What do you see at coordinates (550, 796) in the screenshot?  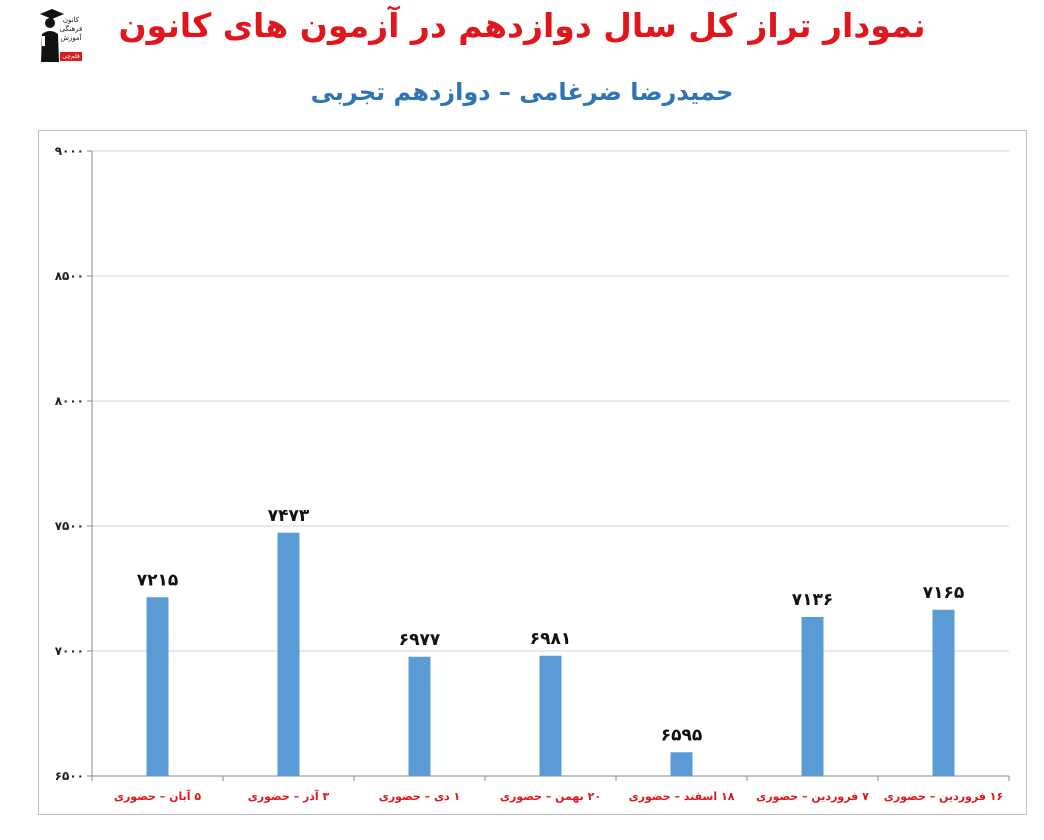 I see `category-label: ۲۰ بهمن – حضوری` at bounding box center [550, 796].